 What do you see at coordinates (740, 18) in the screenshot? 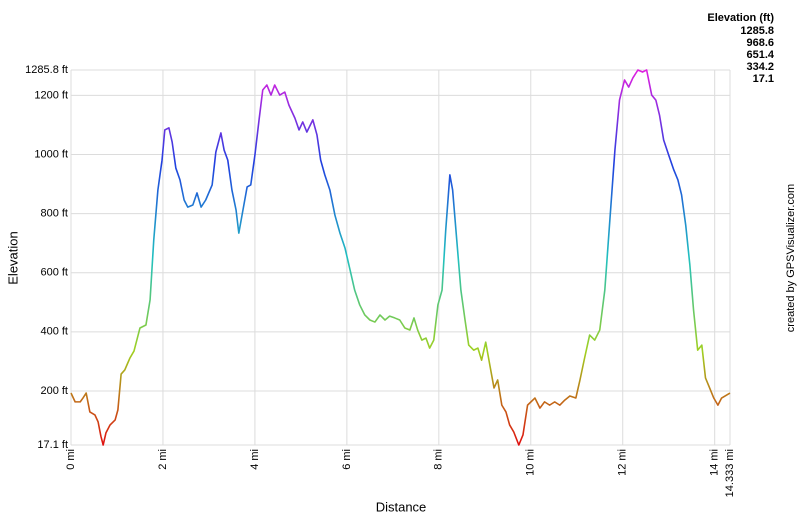
I see `legend-title: Elevation (ft)` at bounding box center [740, 18].